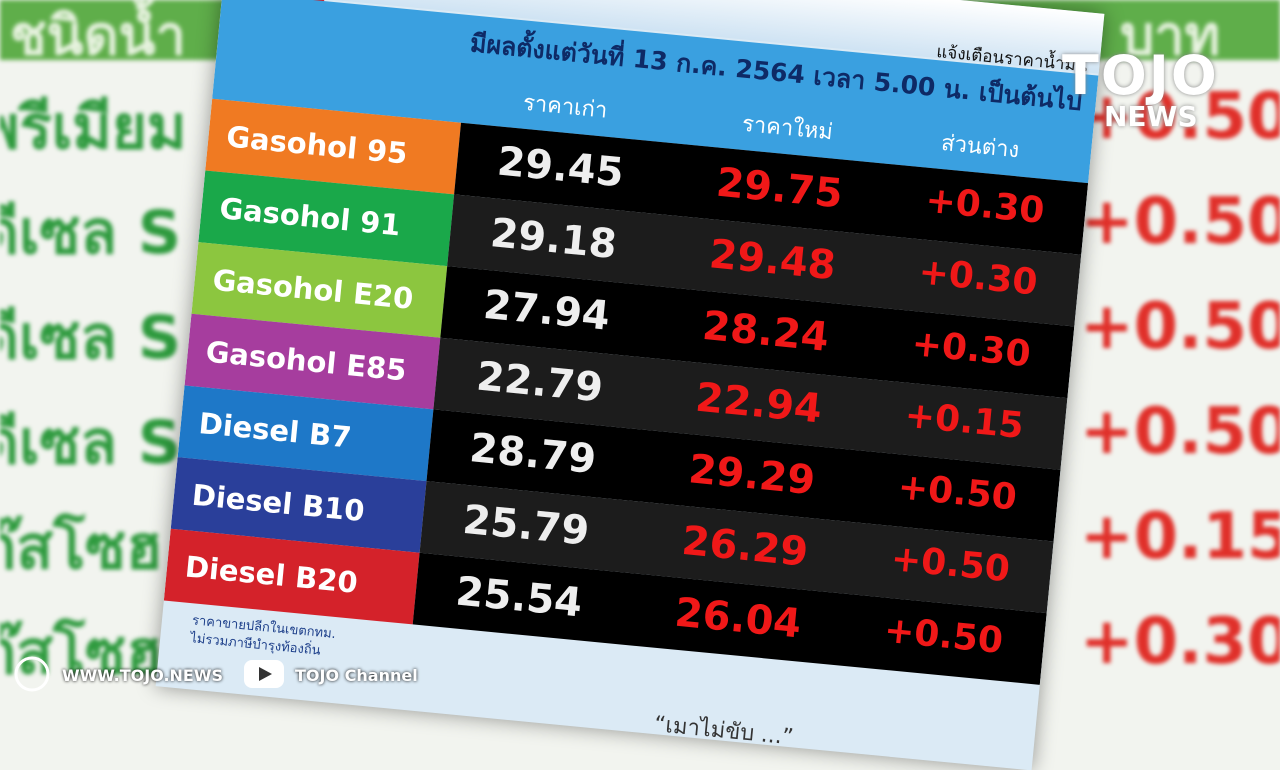  I want to click on new-price: 22.94, so click(758, 403).